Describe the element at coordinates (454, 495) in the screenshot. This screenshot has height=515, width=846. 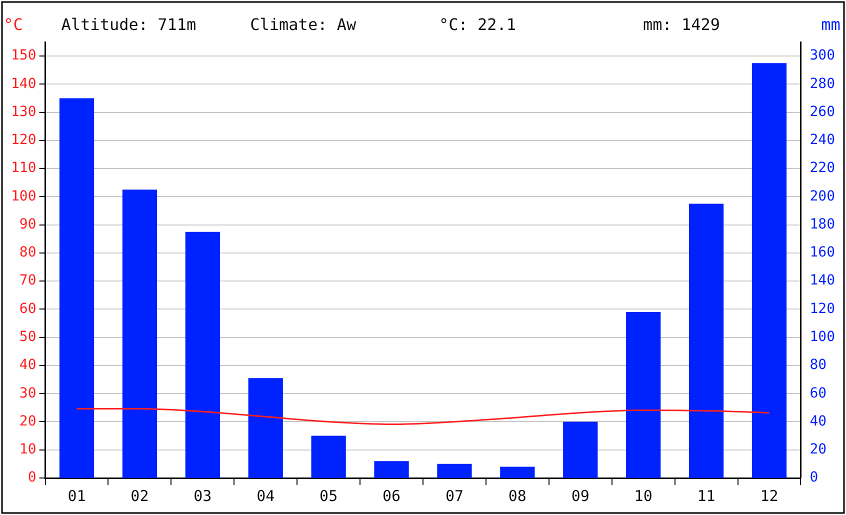
I see `x-tick-label: 07` at that location.